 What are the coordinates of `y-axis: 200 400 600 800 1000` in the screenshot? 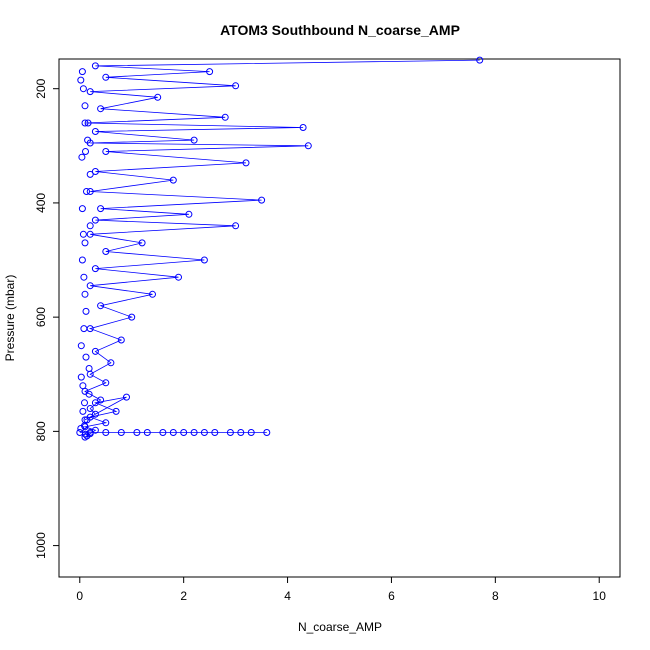 It's located at (47, 318).